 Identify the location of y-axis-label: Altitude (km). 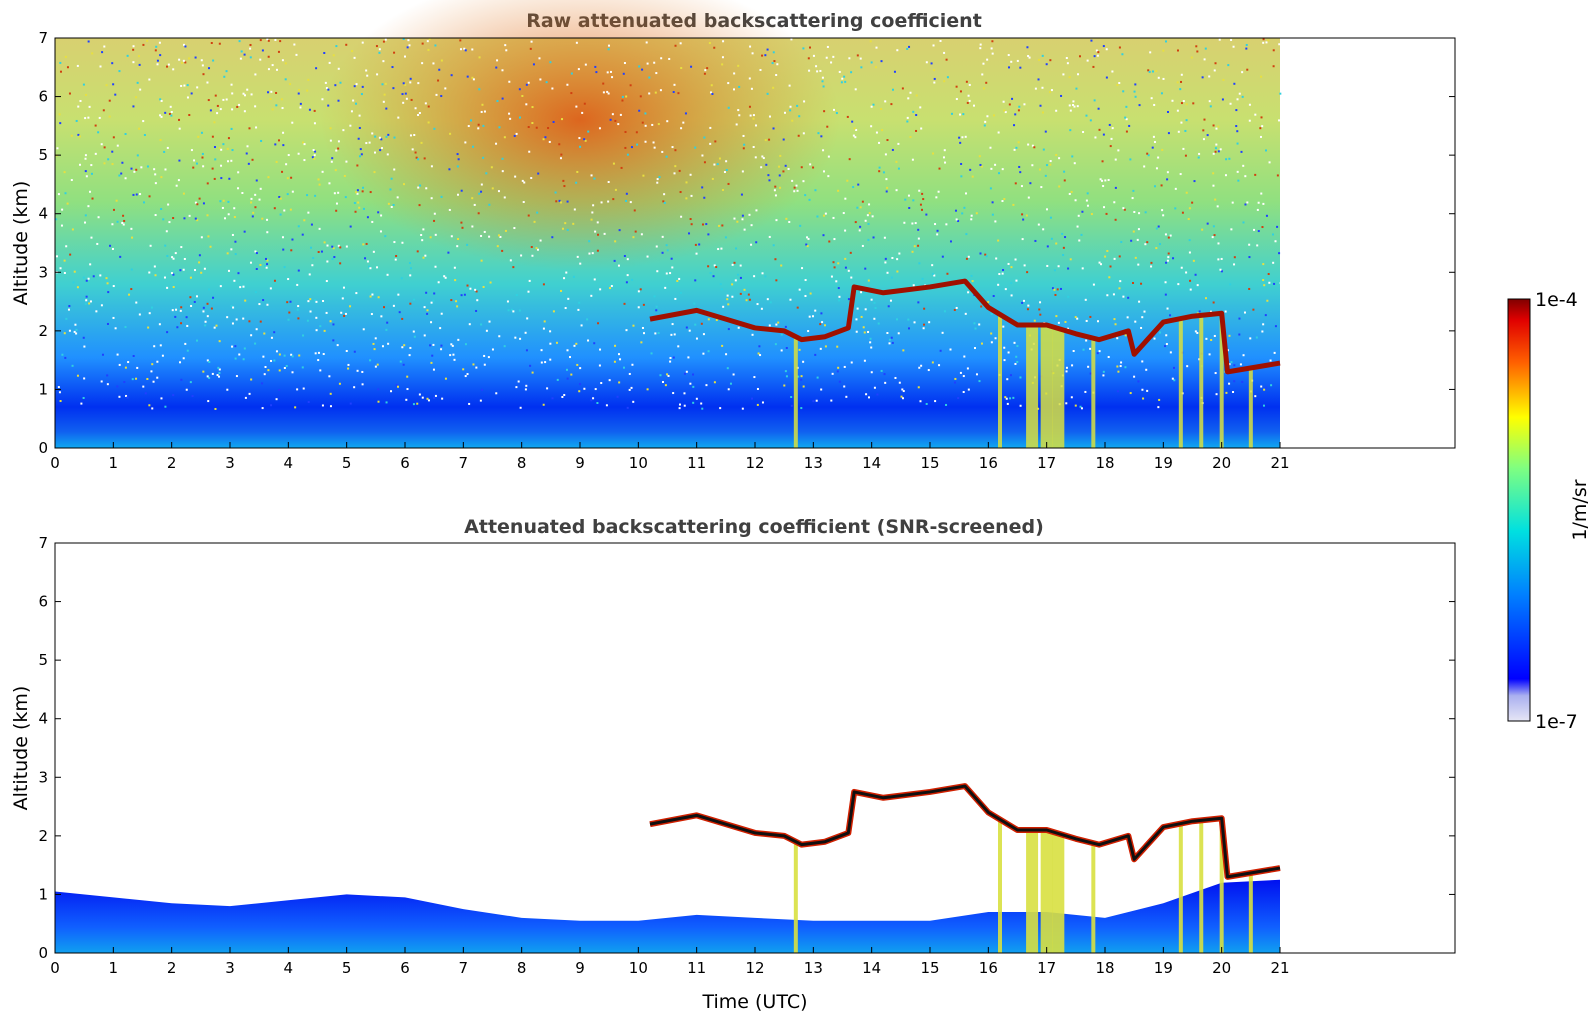
(21, 748).